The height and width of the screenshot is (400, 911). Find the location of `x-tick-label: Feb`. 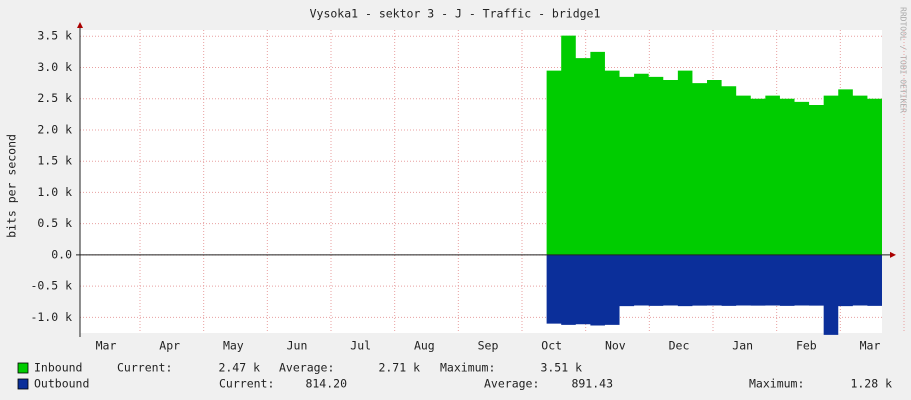

x-tick-label: Feb is located at coordinates (806, 346).